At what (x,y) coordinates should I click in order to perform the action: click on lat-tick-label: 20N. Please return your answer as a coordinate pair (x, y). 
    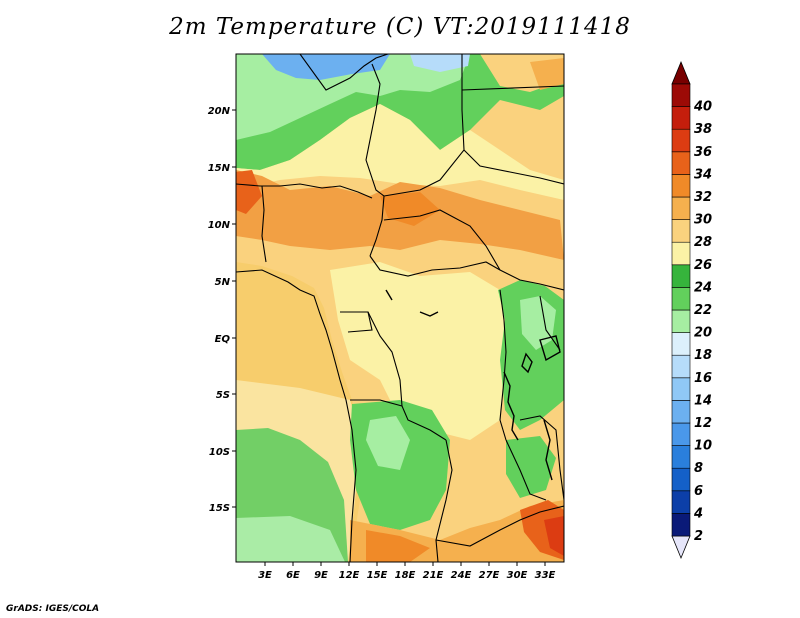
    Looking at the image, I should click on (219, 111).